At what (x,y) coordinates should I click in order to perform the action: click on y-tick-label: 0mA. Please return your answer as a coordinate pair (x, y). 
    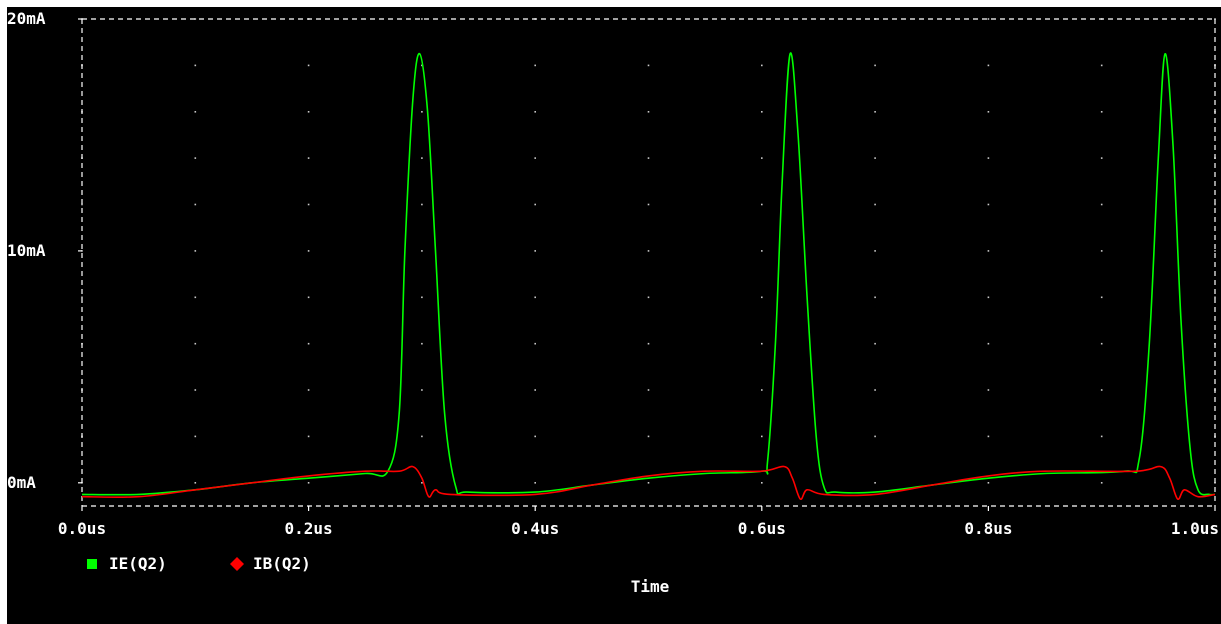
    Looking at the image, I should click on (21, 482).